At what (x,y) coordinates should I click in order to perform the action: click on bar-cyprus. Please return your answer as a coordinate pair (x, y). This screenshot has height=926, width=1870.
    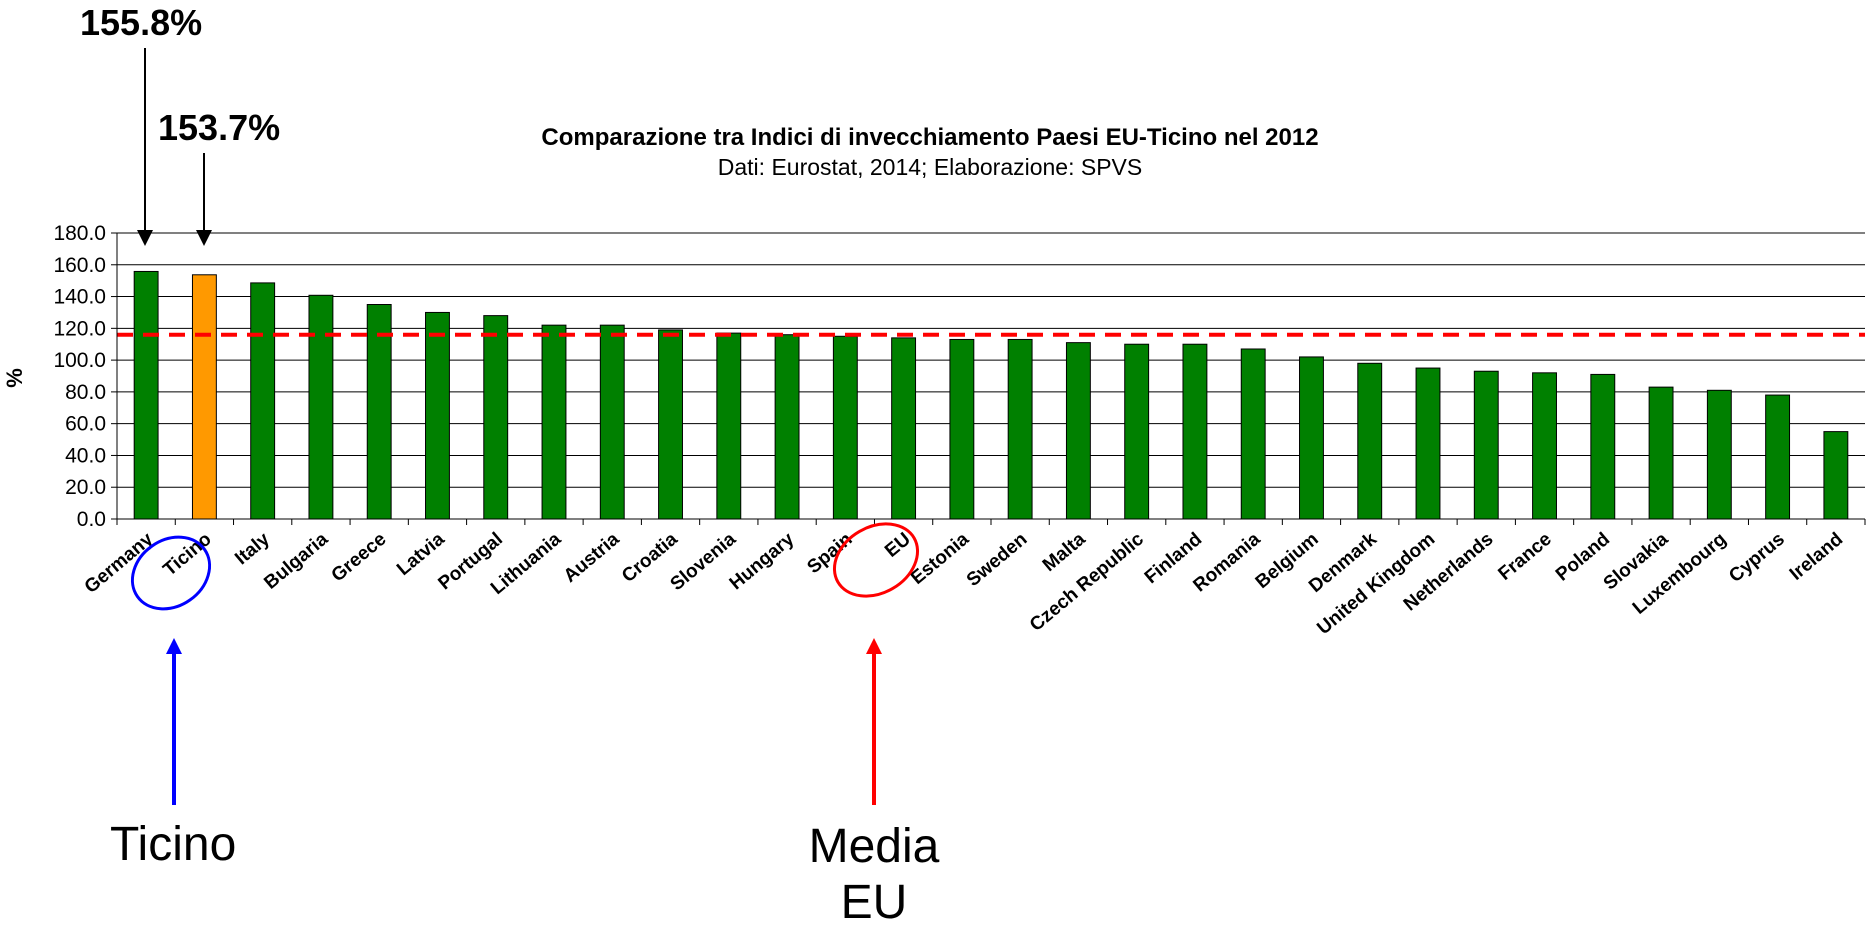
    Looking at the image, I should click on (1778, 457).